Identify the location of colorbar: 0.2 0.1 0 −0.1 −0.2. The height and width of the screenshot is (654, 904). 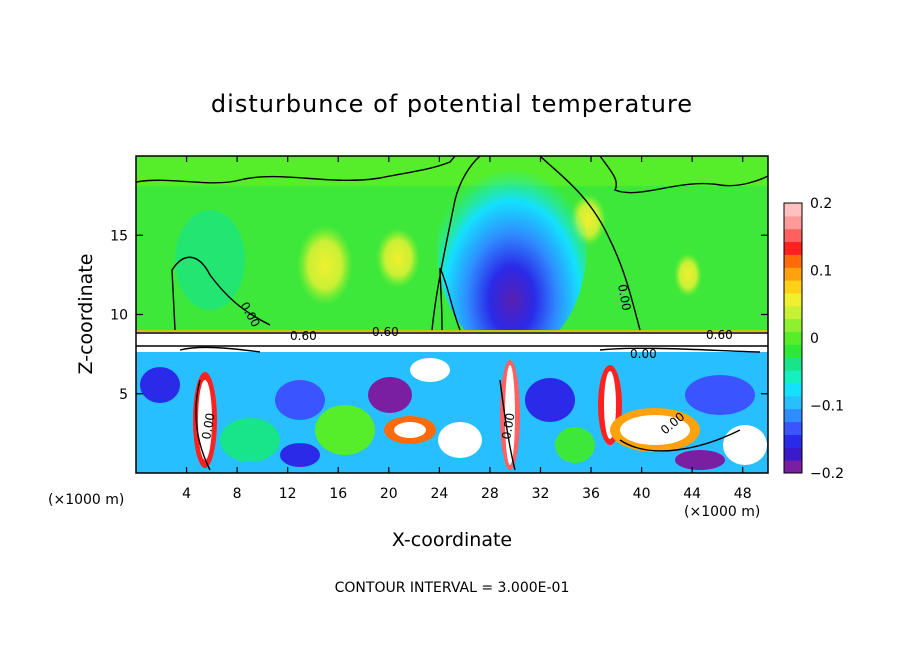
(813, 339).